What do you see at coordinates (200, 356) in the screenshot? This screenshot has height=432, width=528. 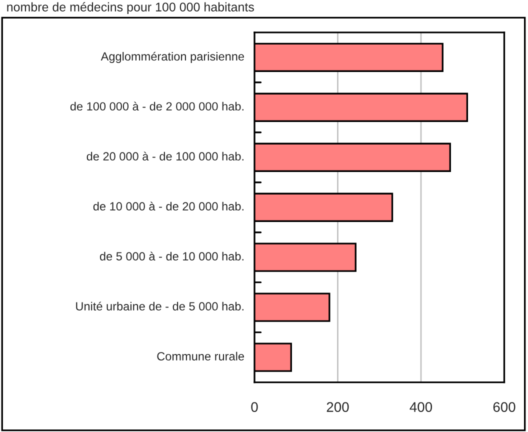 I see `y-tick-label: Commune rurale` at bounding box center [200, 356].